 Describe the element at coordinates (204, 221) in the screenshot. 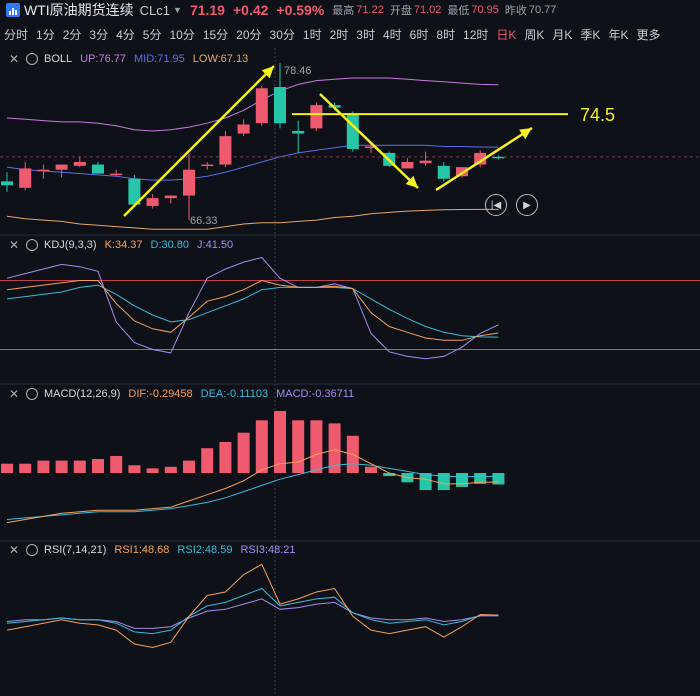

I see `low-marker-label: 66.33` at that location.